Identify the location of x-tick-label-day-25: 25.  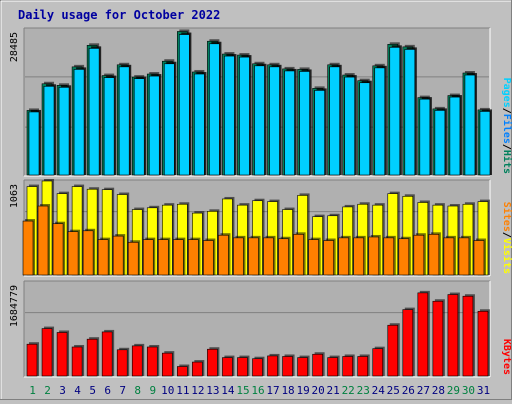
(393, 390).